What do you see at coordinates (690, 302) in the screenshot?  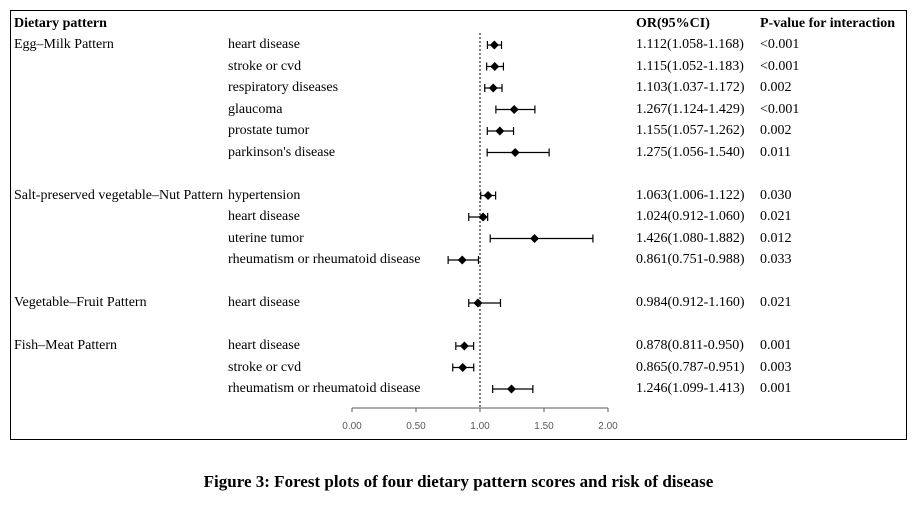 I see `or-ci-value: 0.984(0.912-1.160)` at bounding box center [690, 302].